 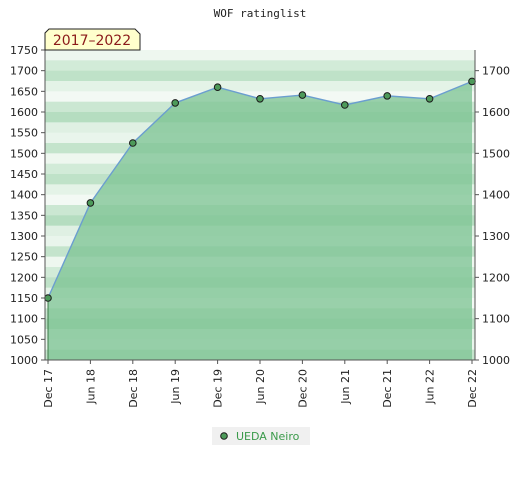 I want to click on left-tick-label: 1650, so click(x=24, y=91).